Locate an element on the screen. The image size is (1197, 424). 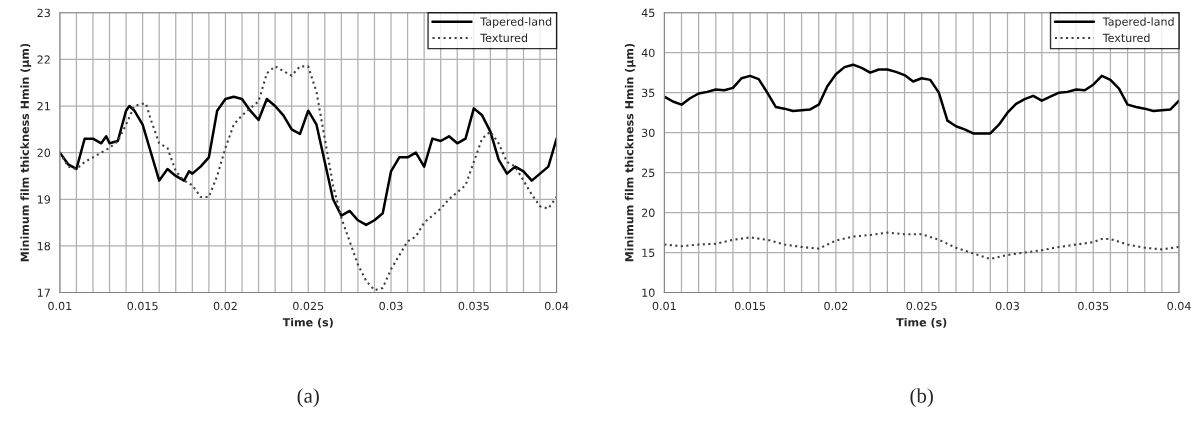
y-tick-label: 18 is located at coordinates (44, 246).